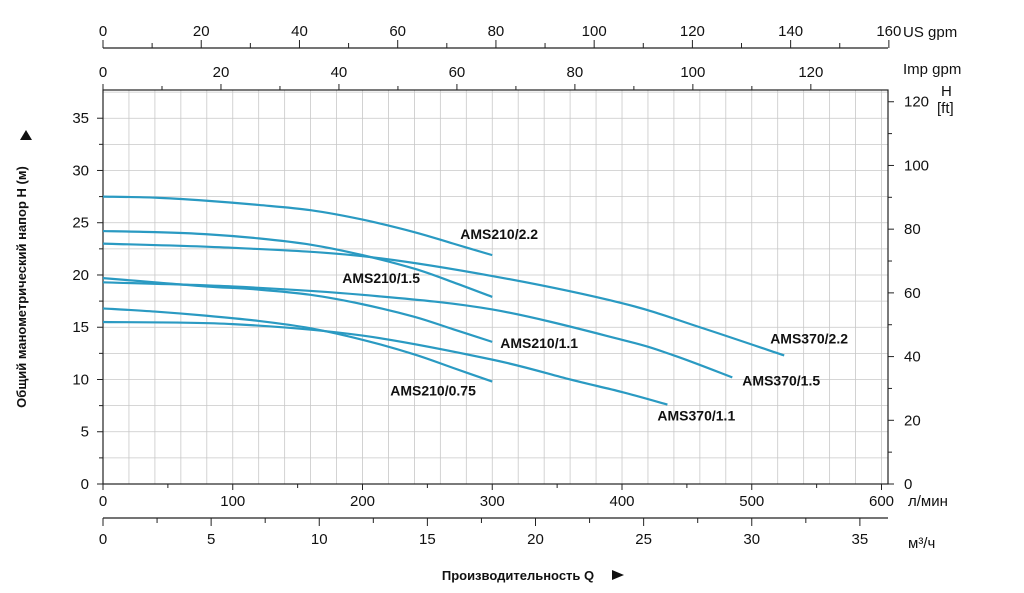 The image size is (1024, 593). I want to click on usgpm-tick-label: 140, so click(790, 31).